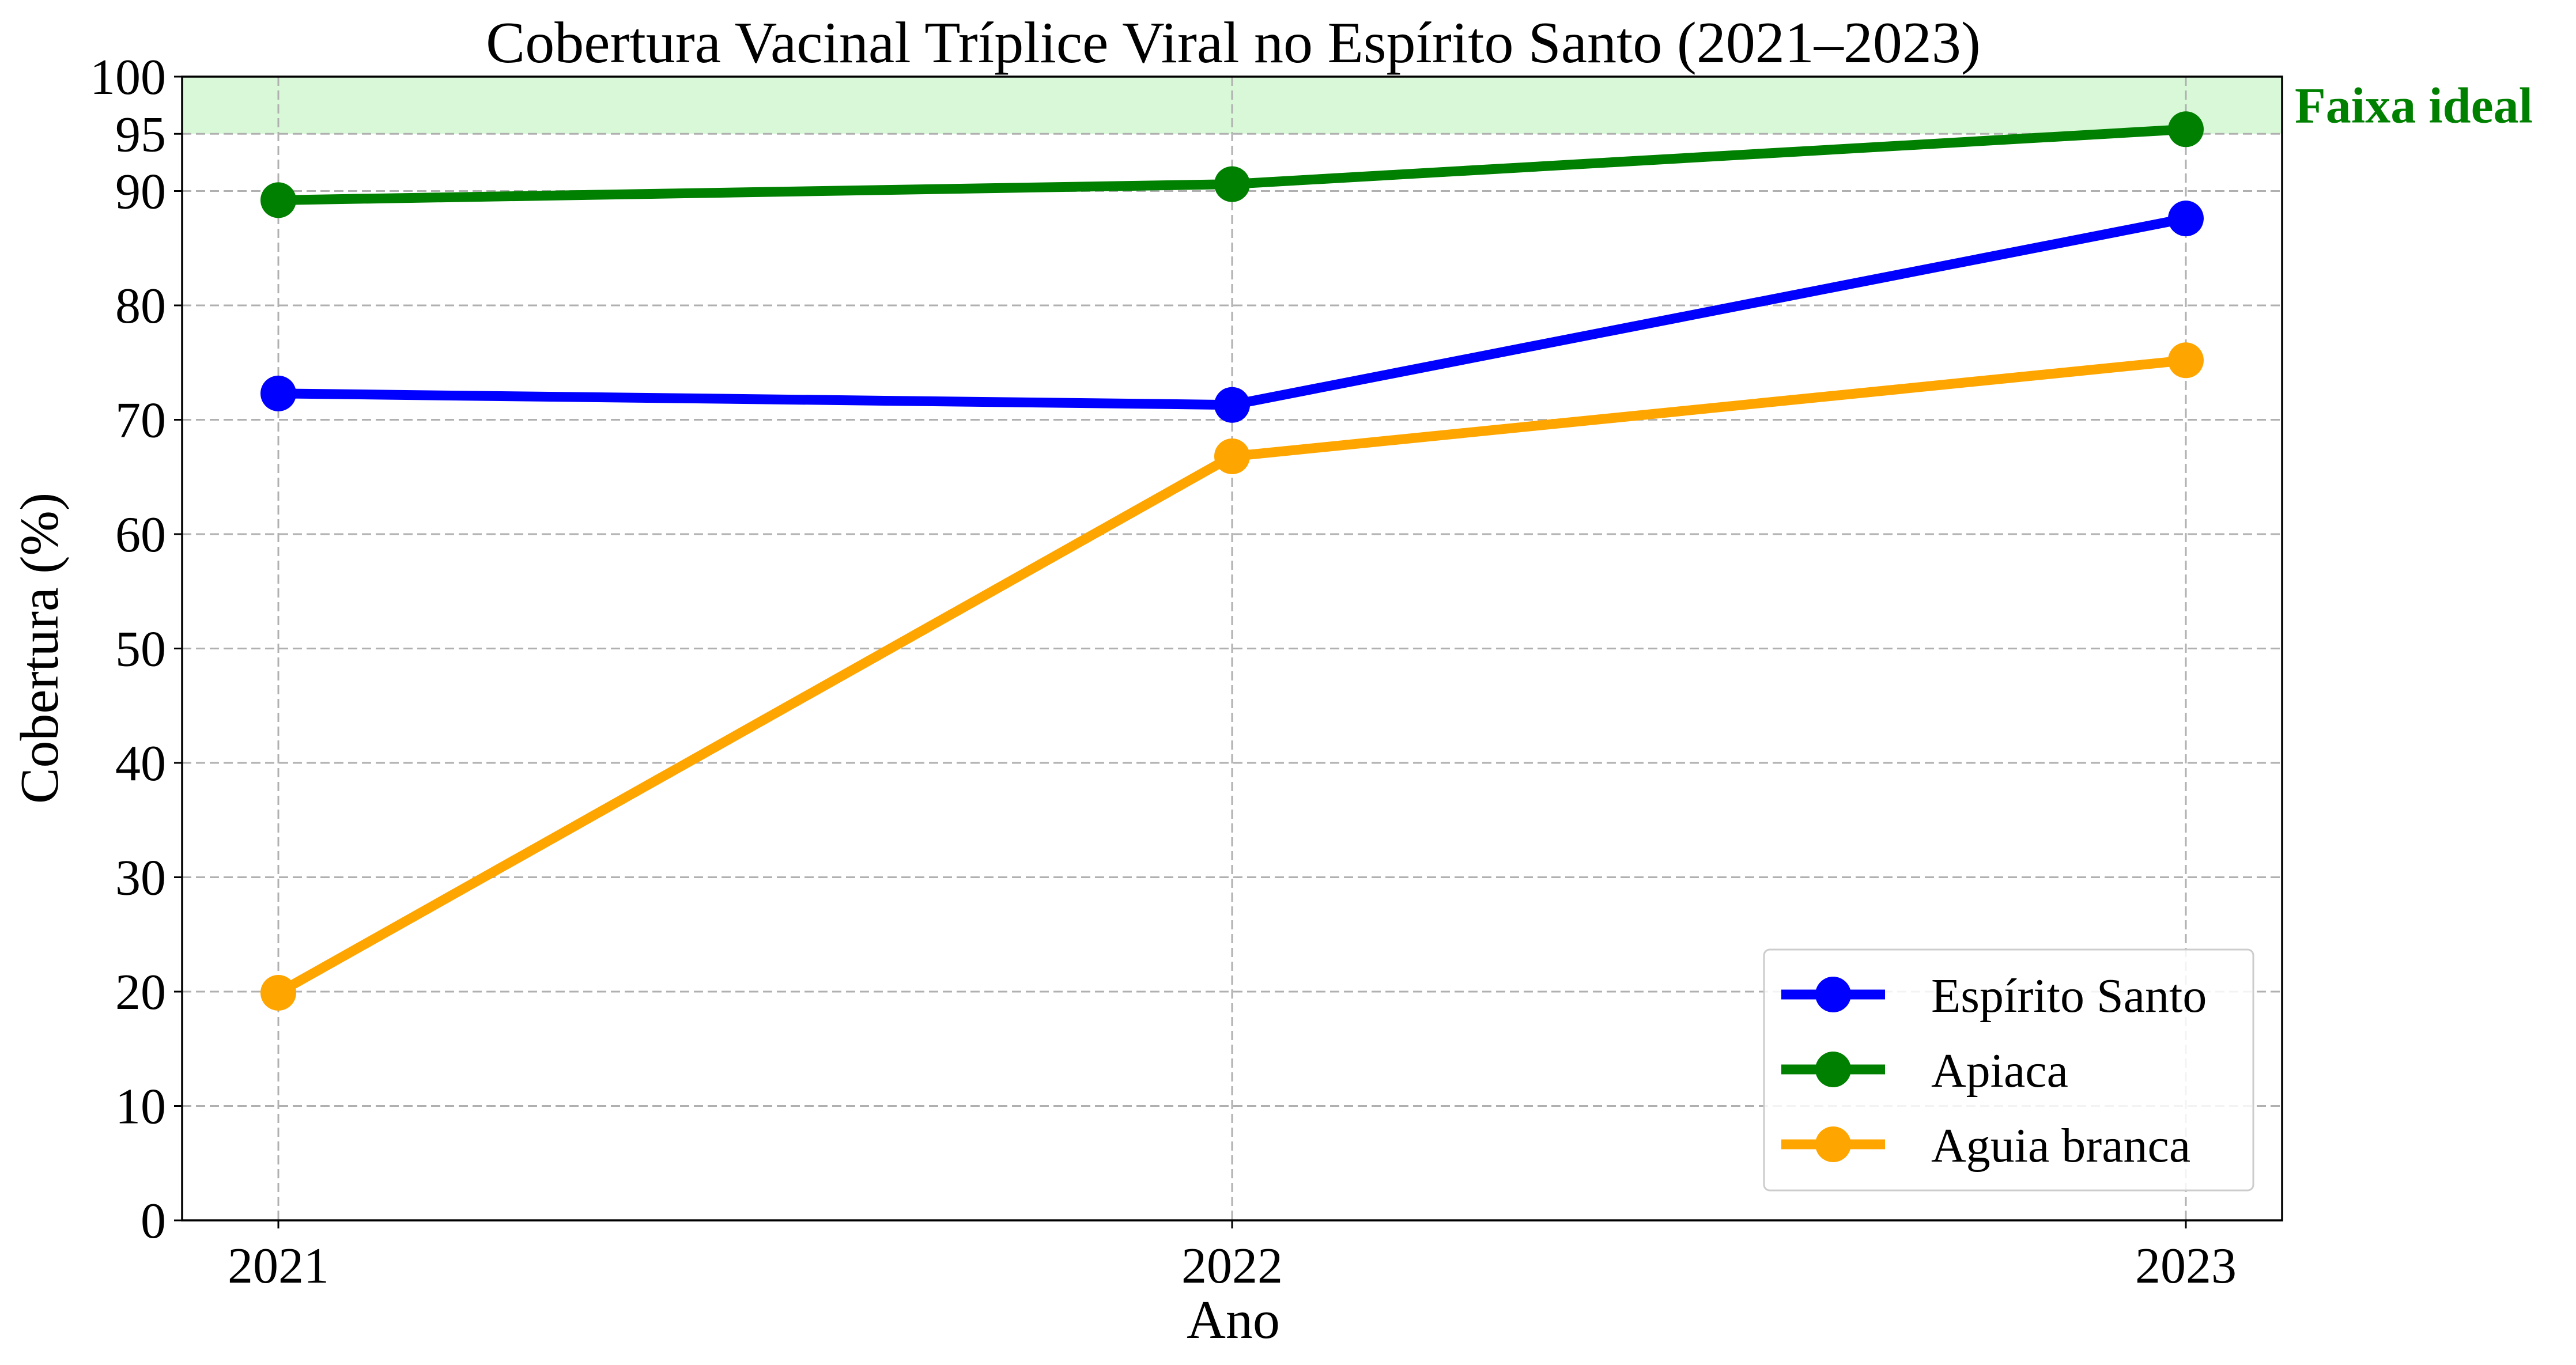 The height and width of the screenshot is (1365, 2576). What do you see at coordinates (2414, 106) in the screenshot?
I see `ideal-range-label: Faixa ideal` at bounding box center [2414, 106].